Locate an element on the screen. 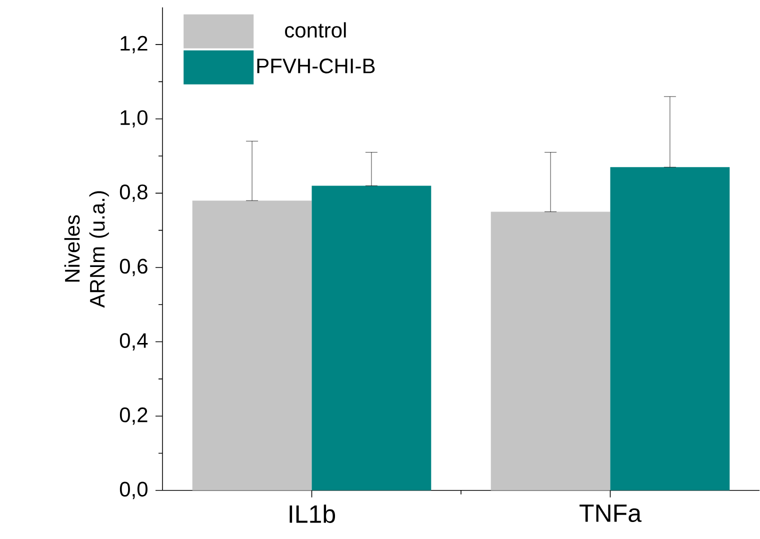 Image resolution: width=760 pixels, height=539 pixels. legend-label: control is located at coordinates (315, 30).